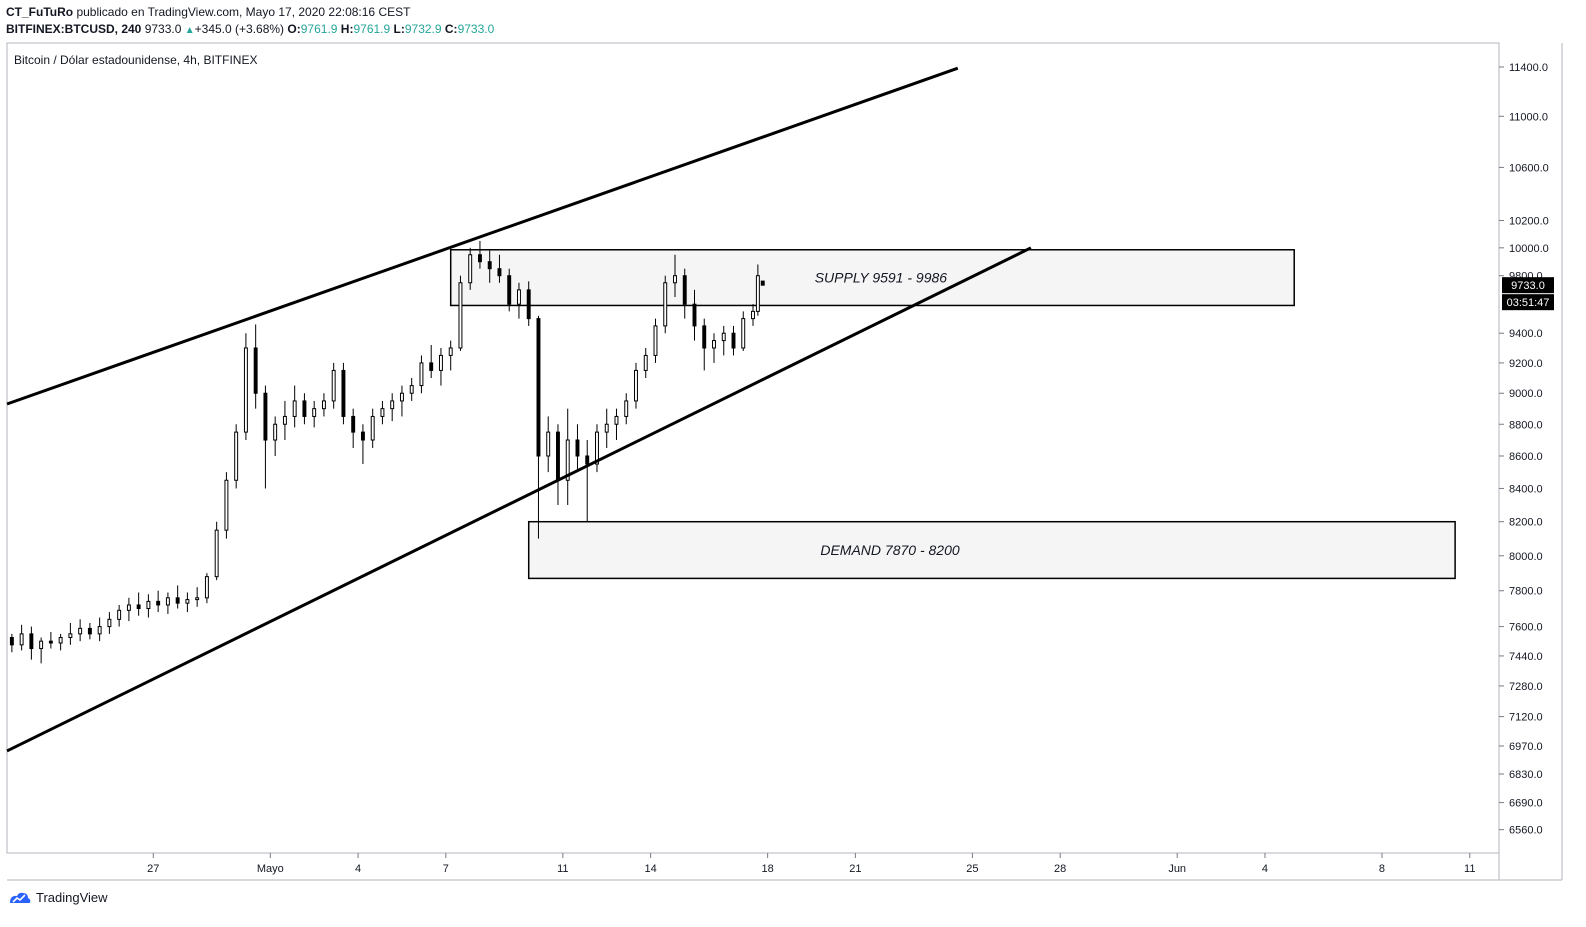  Describe the element at coordinates (40, 12) in the screenshot. I see `author-name: CT_FuTuRo` at that location.